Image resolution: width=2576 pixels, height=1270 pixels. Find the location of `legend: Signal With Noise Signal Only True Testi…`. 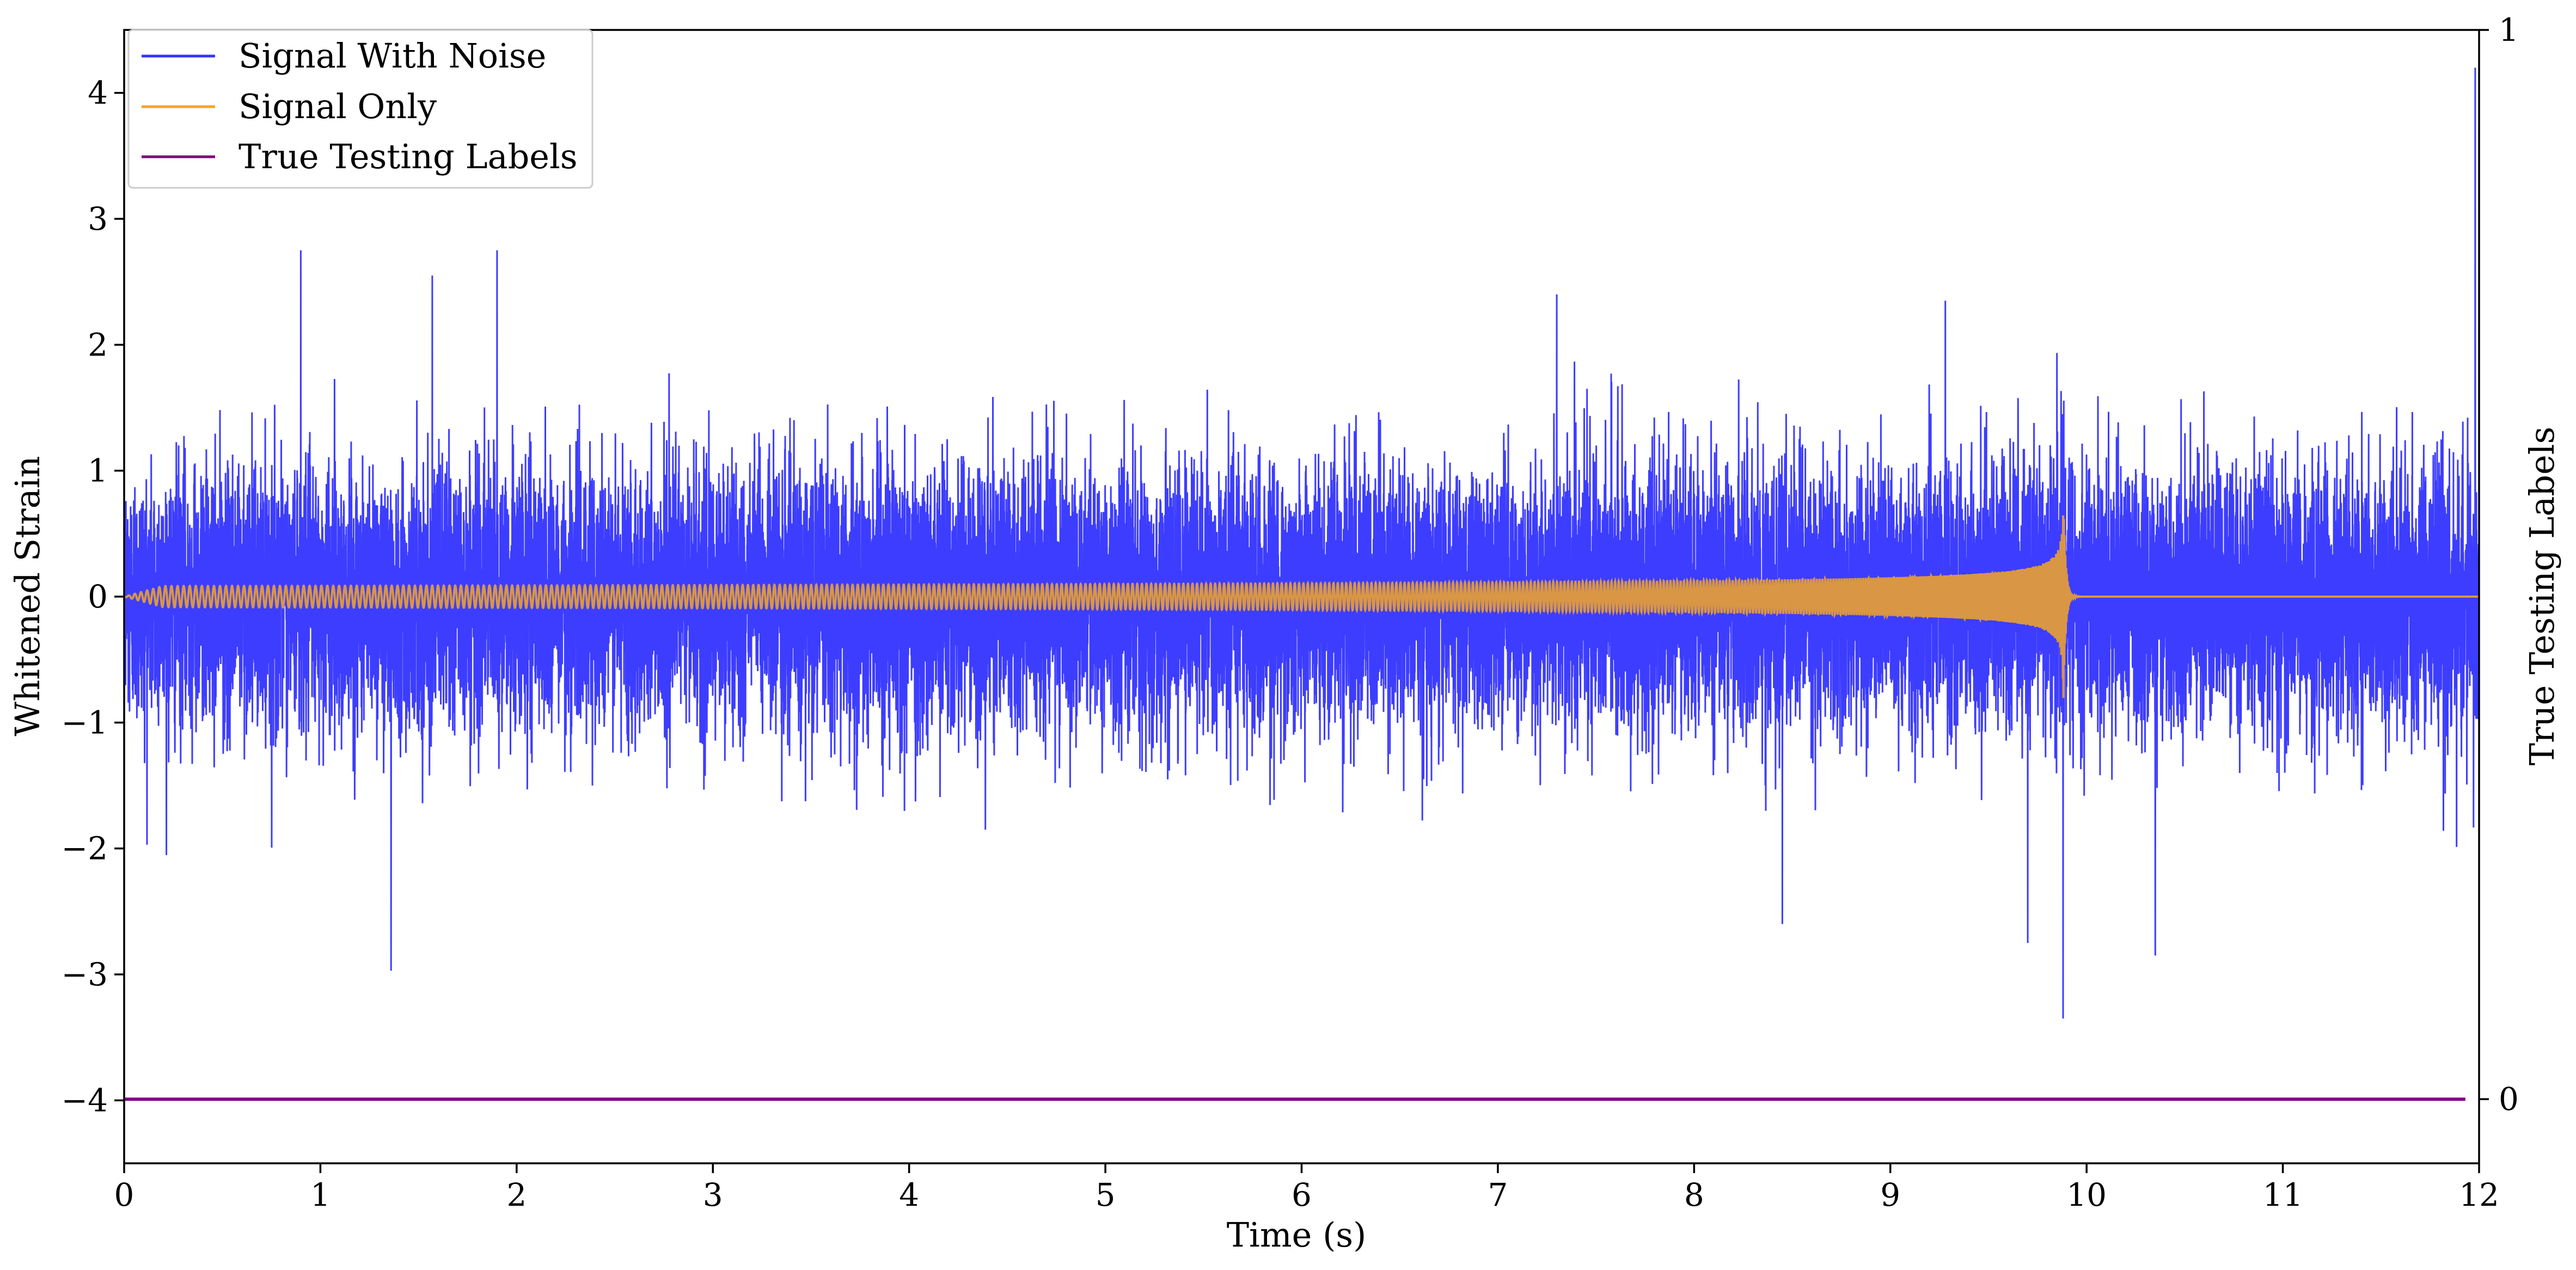

legend: Signal With Noise Signal Only True Testi… is located at coordinates (360, 109).